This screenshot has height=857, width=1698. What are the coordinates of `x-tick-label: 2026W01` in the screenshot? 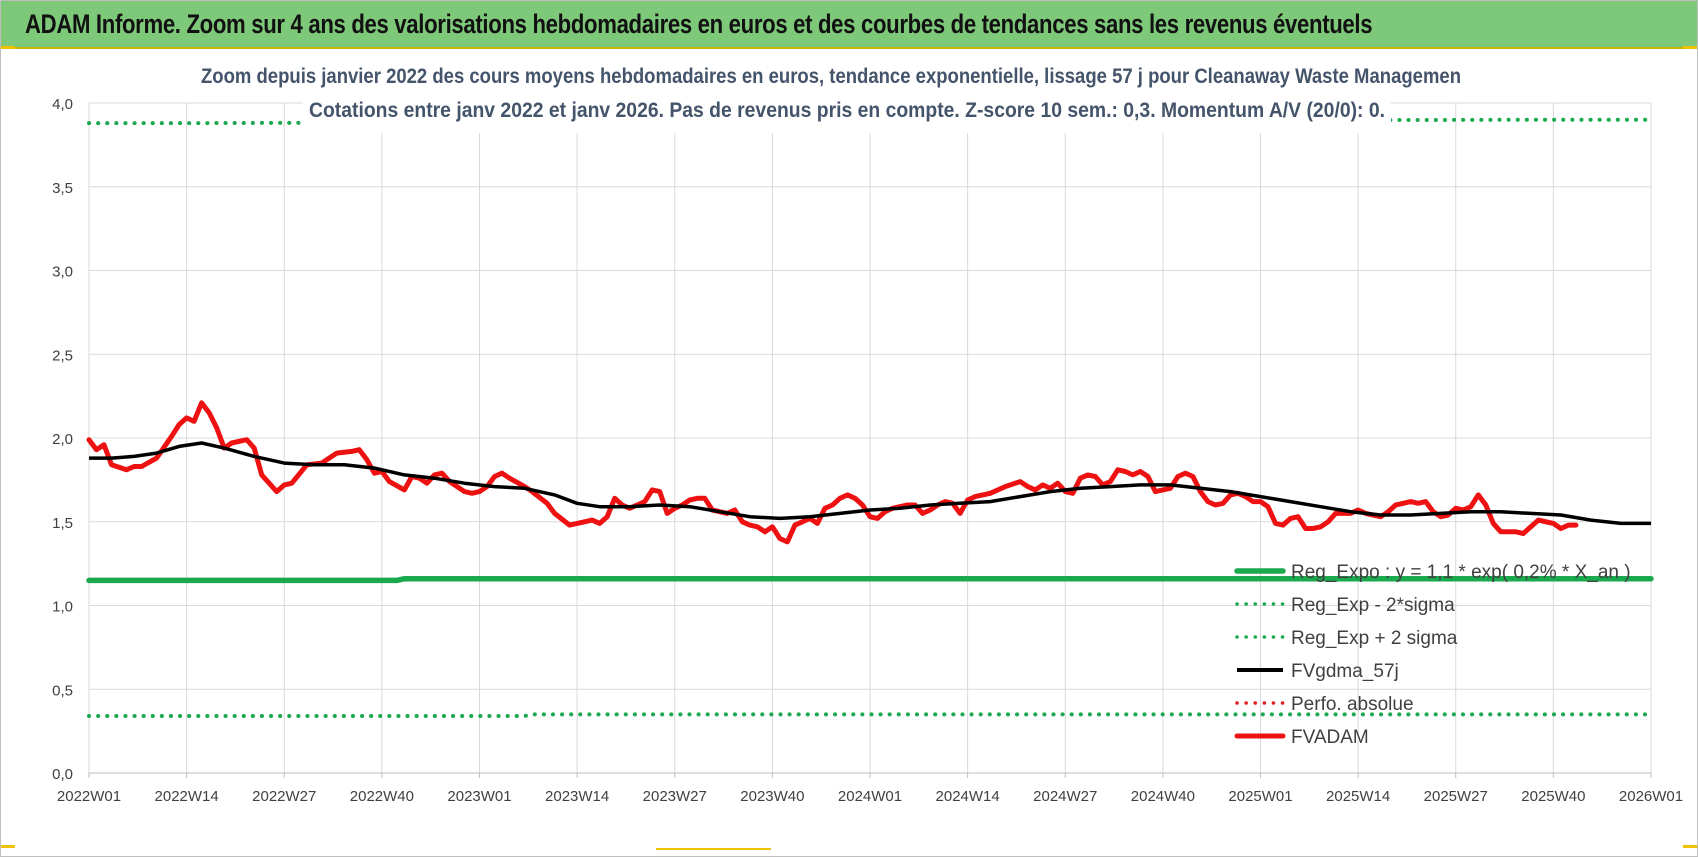 It's located at (1651, 796).